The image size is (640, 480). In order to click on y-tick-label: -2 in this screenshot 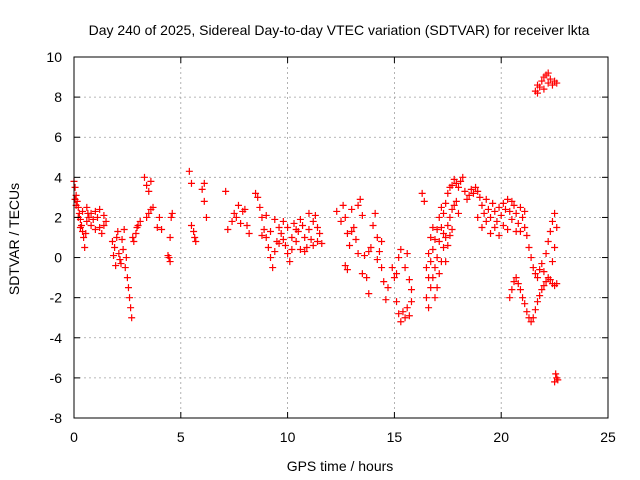, I will do `click(56, 298)`.